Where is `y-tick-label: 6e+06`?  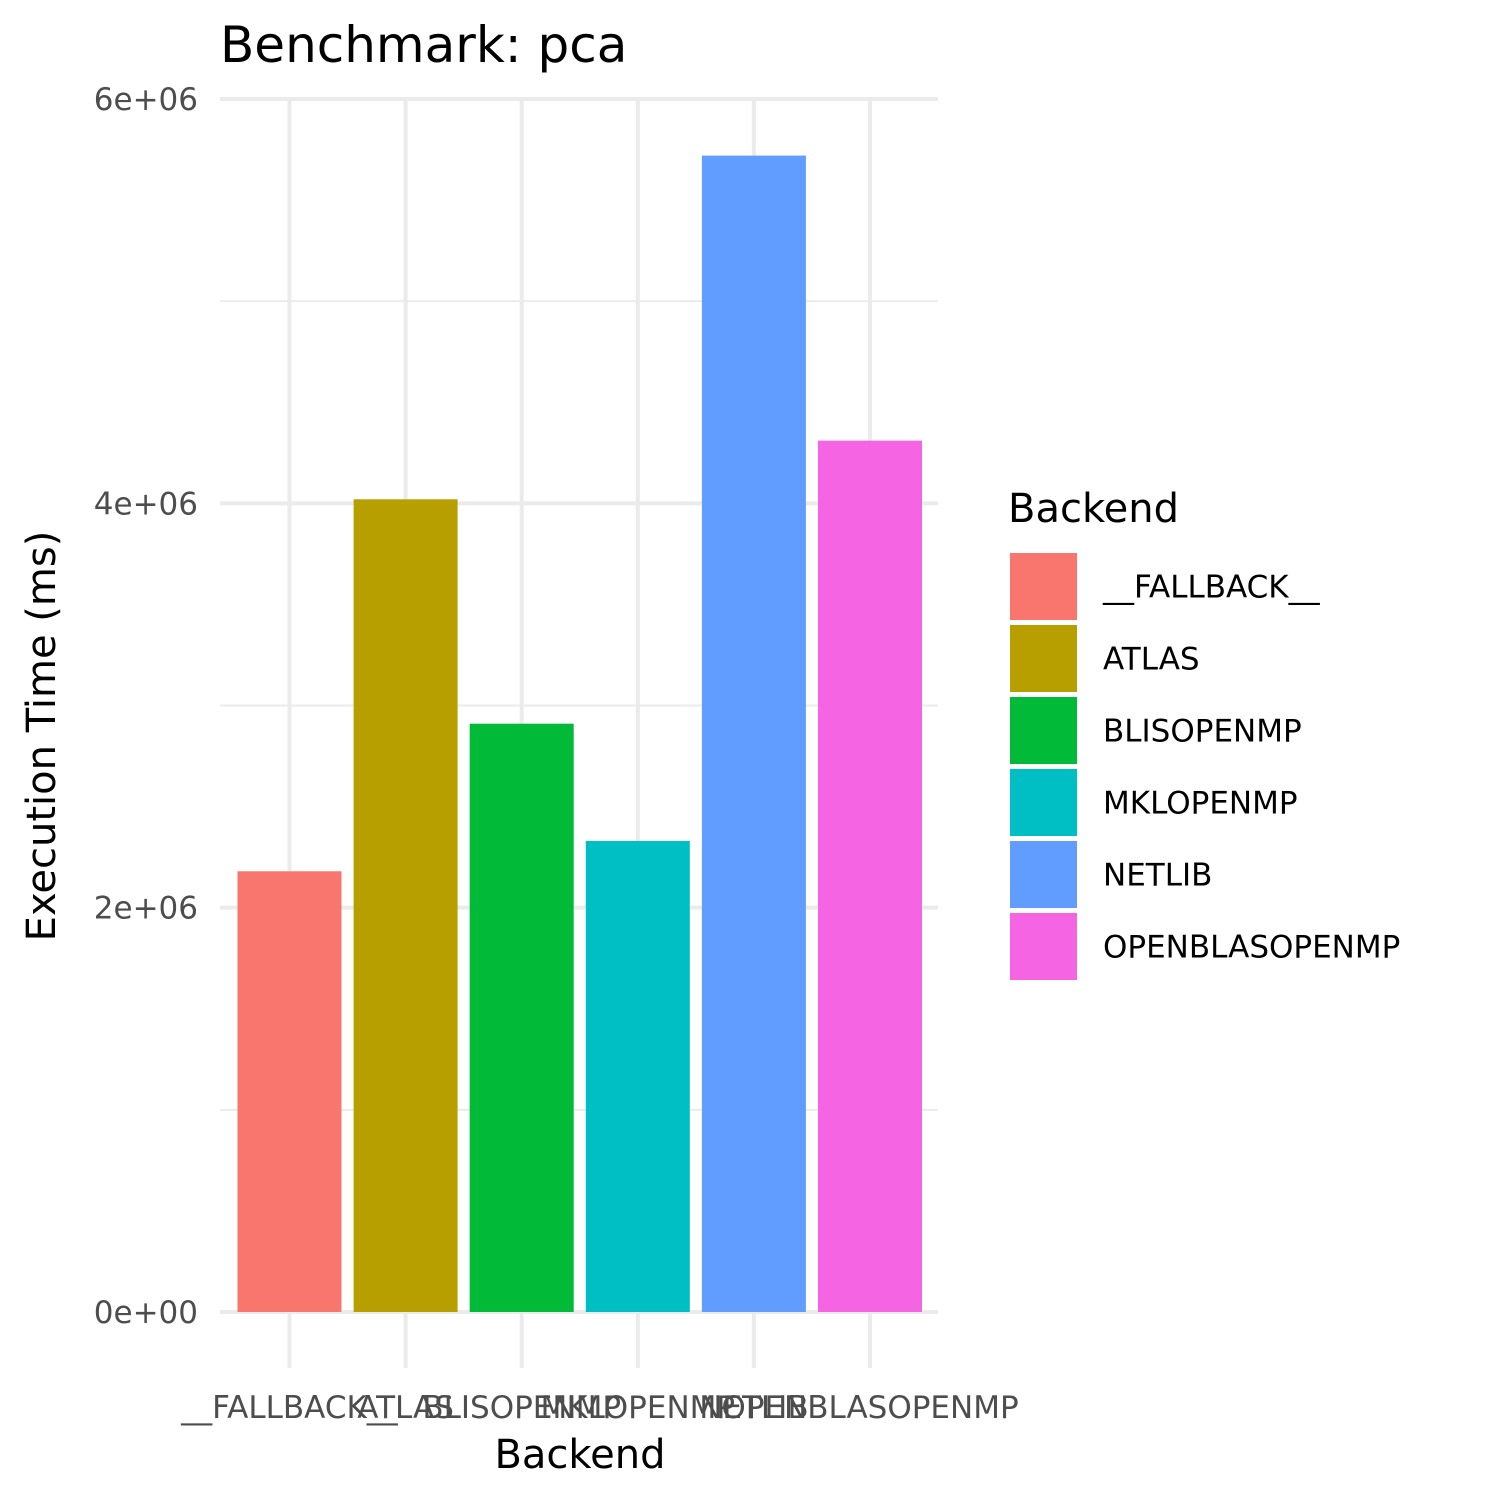 y-tick-label: 6e+06 is located at coordinates (146, 100).